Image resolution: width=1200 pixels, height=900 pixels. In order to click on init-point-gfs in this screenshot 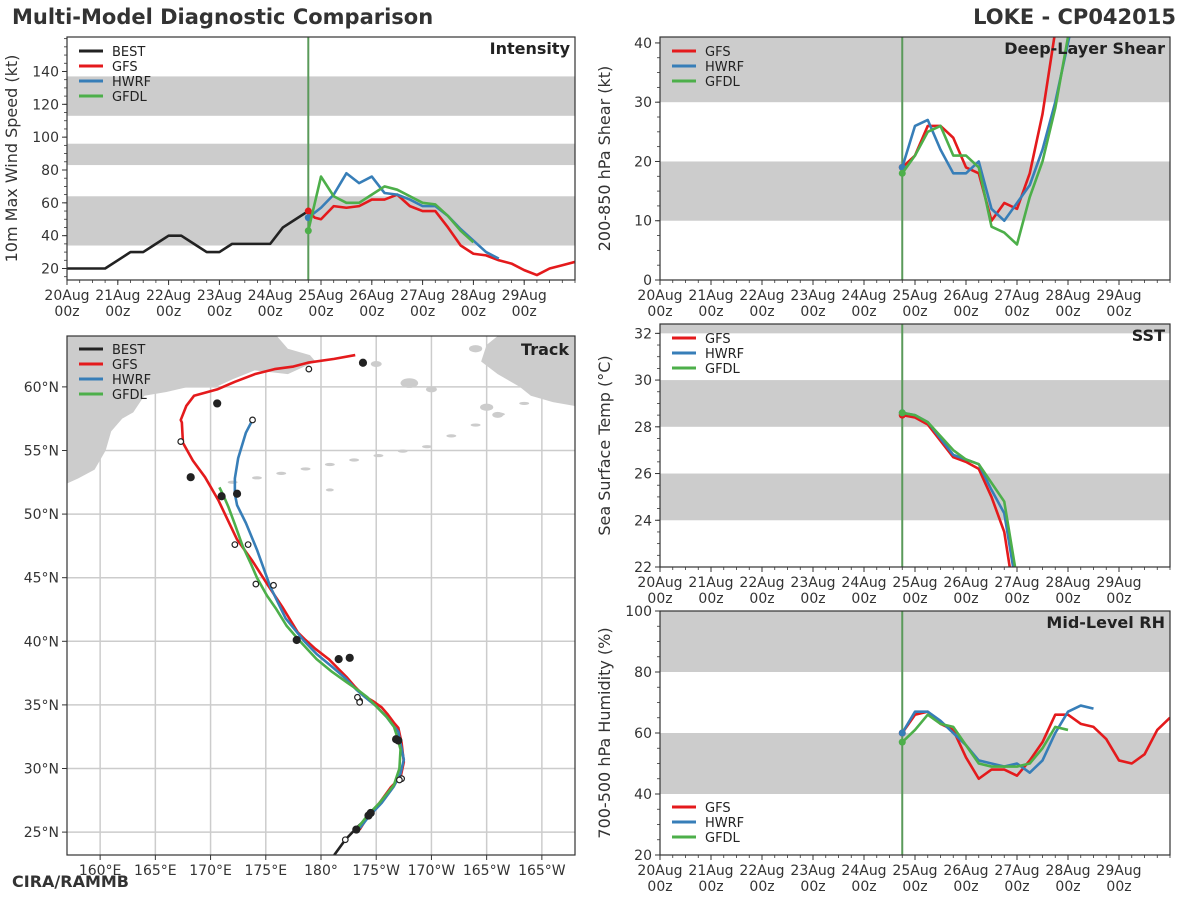, I will do `click(308, 211)`.